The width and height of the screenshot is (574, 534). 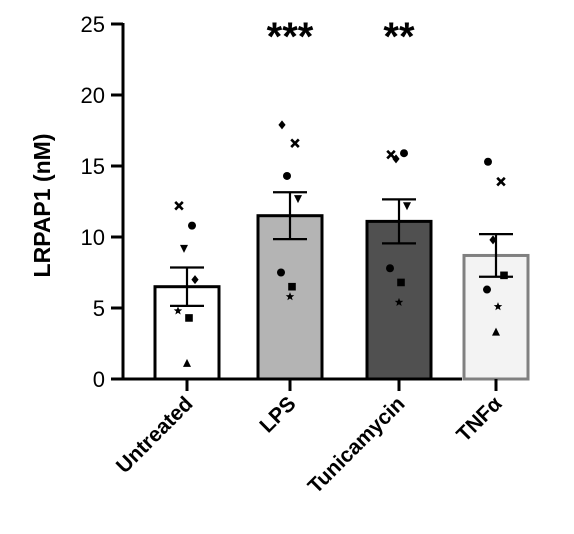 What do you see at coordinates (99, 308) in the screenshot?
I see `y-tick-label: 5` at bounding box center [99, 308].